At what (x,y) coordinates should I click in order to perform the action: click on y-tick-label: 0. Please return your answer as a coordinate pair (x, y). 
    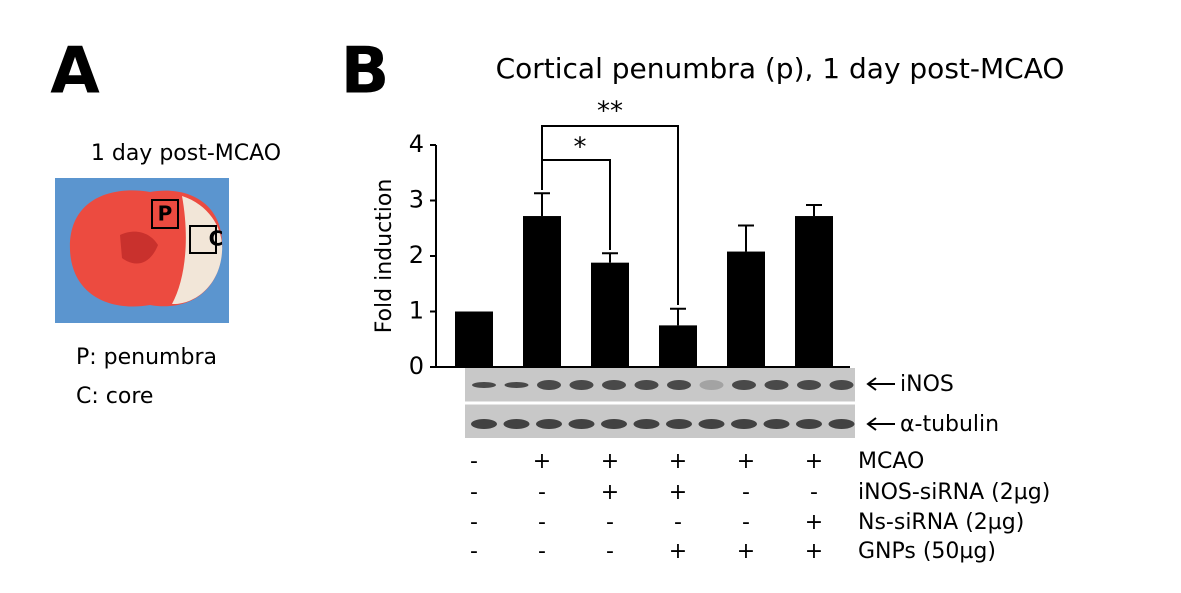
    Looking at the image, I should click on (416, 366).